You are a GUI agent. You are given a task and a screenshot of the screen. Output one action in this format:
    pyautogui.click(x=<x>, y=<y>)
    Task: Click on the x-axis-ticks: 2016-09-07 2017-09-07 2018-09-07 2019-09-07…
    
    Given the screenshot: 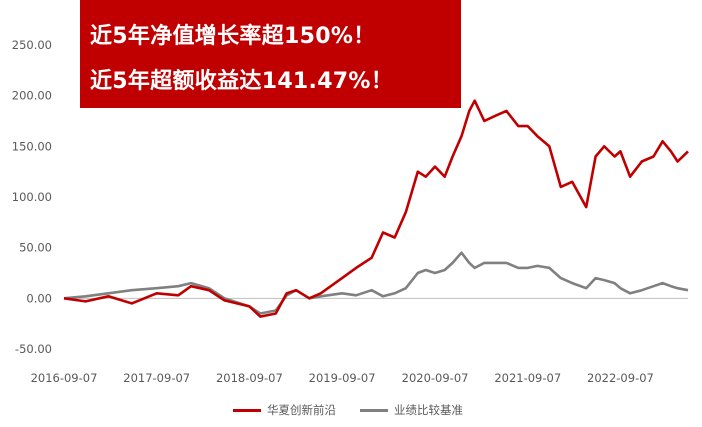 What is the action you would take?
    pyautogui.click(x=342, y=378)
    